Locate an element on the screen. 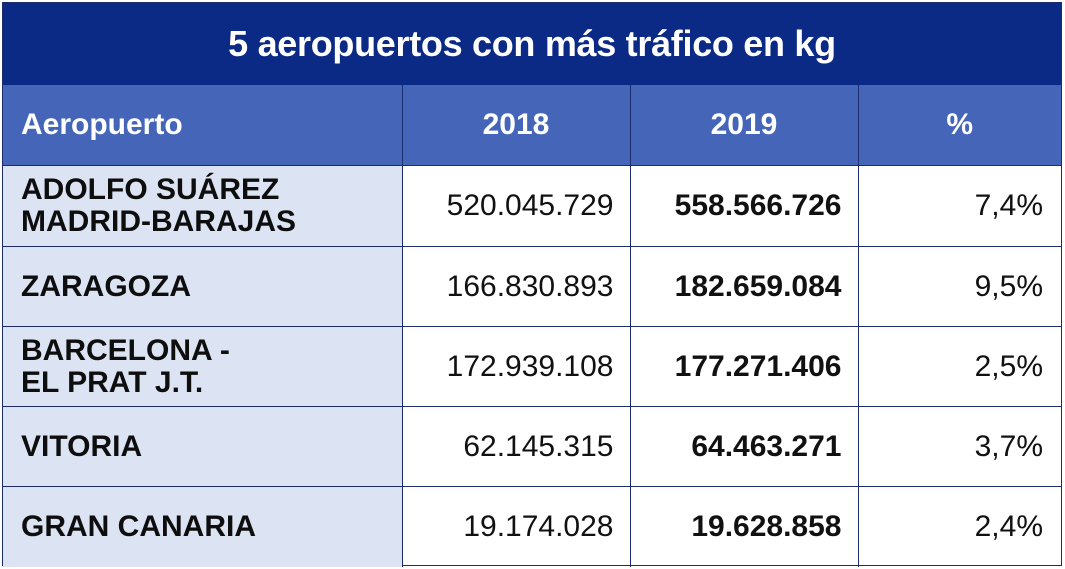 This screenshot has height=569, width=1065. value-percent: 9,5% is located at coordinates (959, 286).